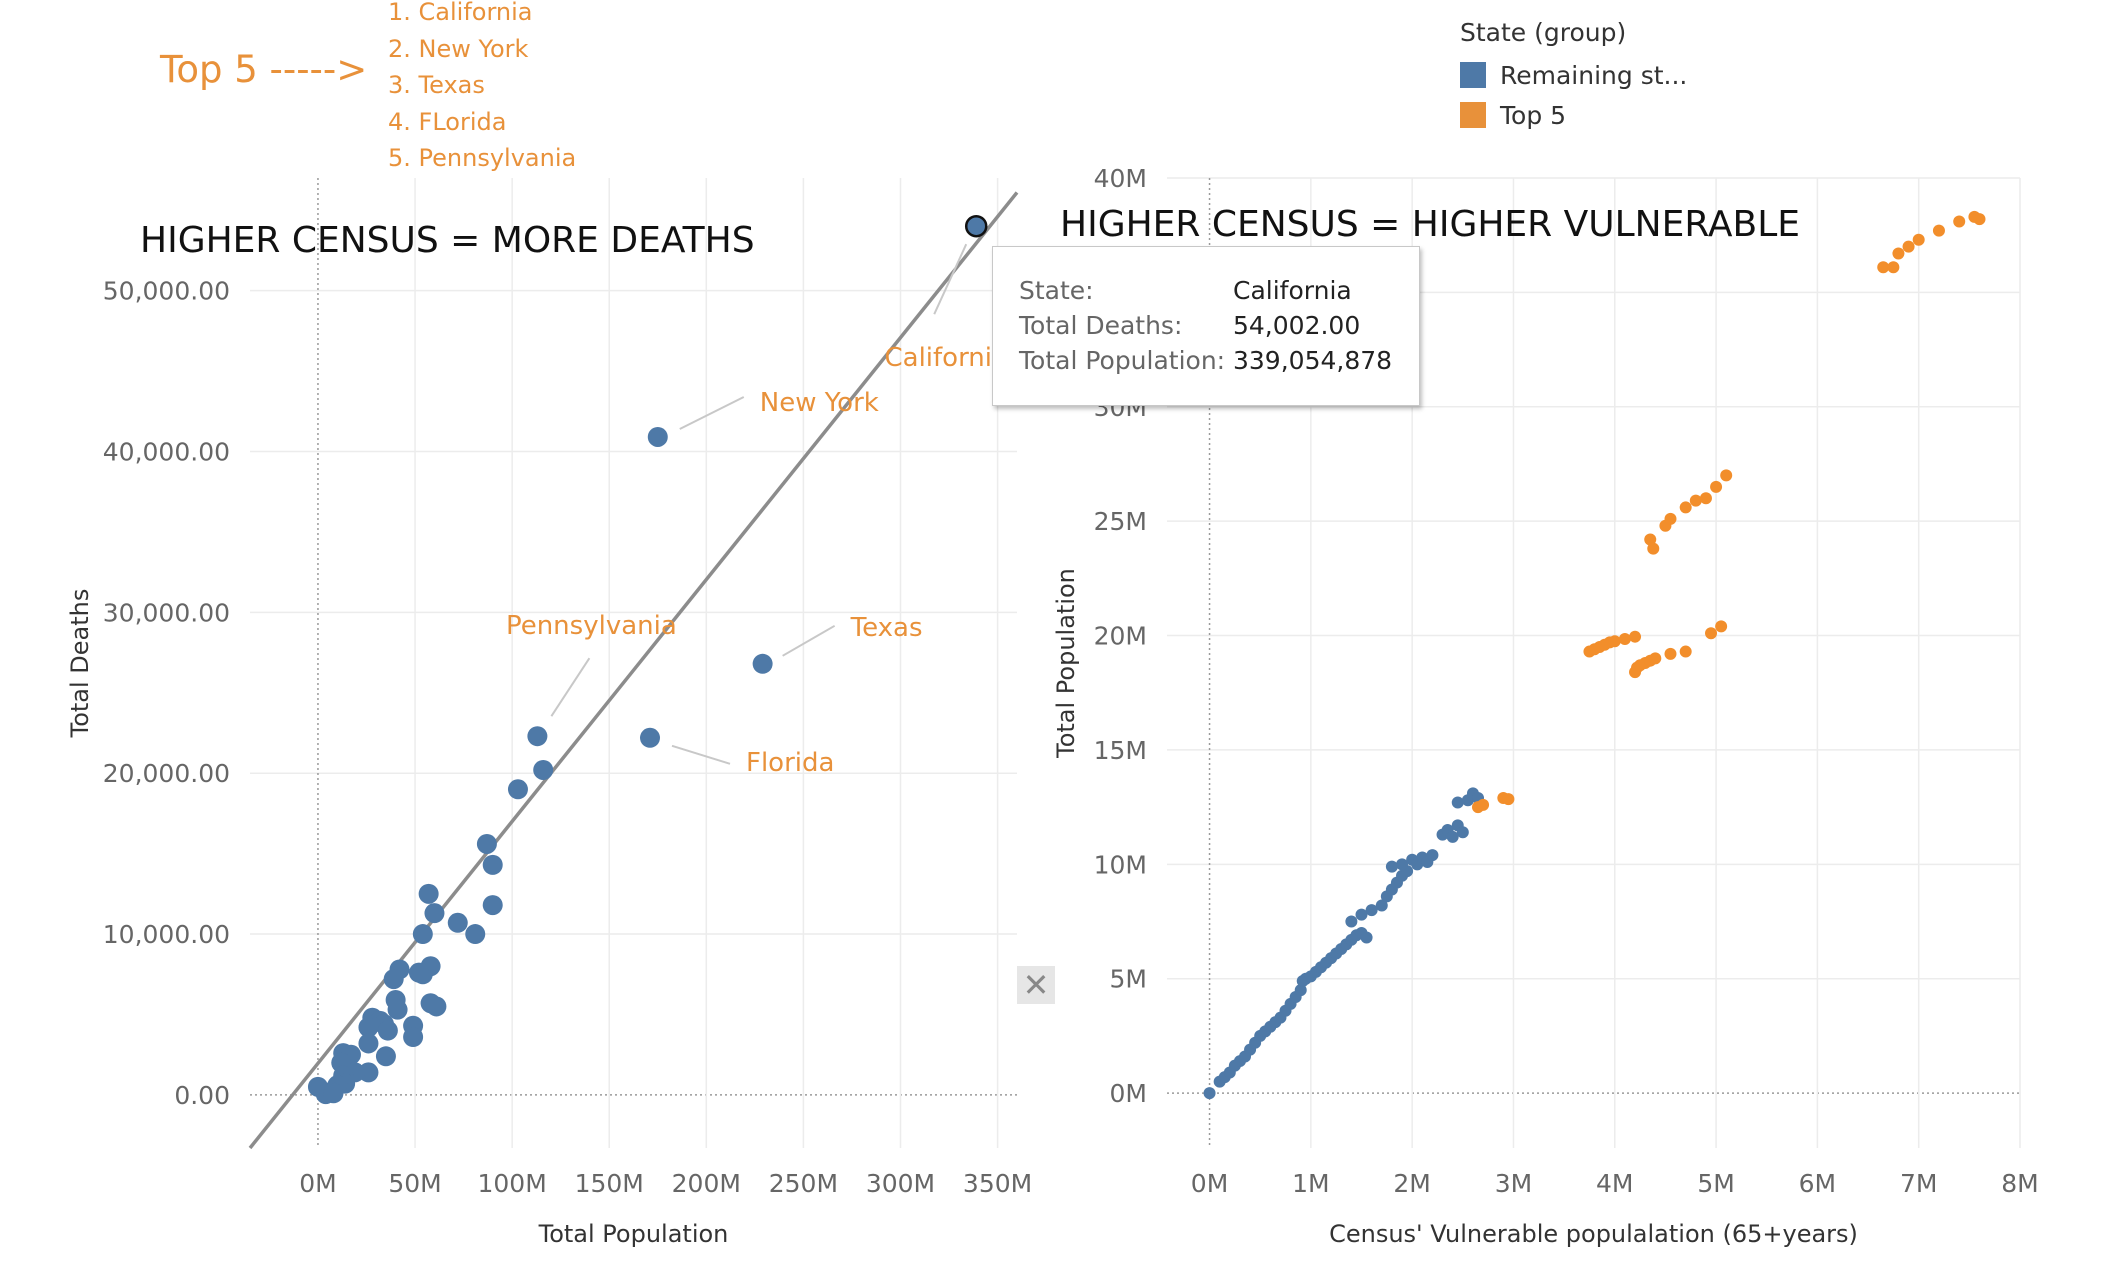 The width and height of the screenshot is (2114, 1280). Describe the element at coordinates (436, 85) in the screenshot. I see `top5-item: 3. Texas` at that location.